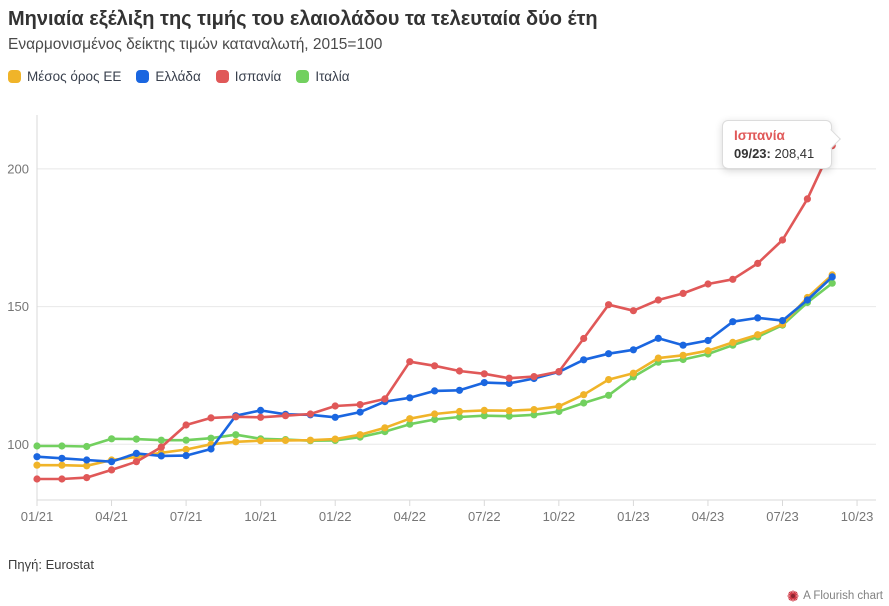 This screenshot has width=889, height=606. I want to click on legend-item-italy: Ιταλία, so click(323, 76).